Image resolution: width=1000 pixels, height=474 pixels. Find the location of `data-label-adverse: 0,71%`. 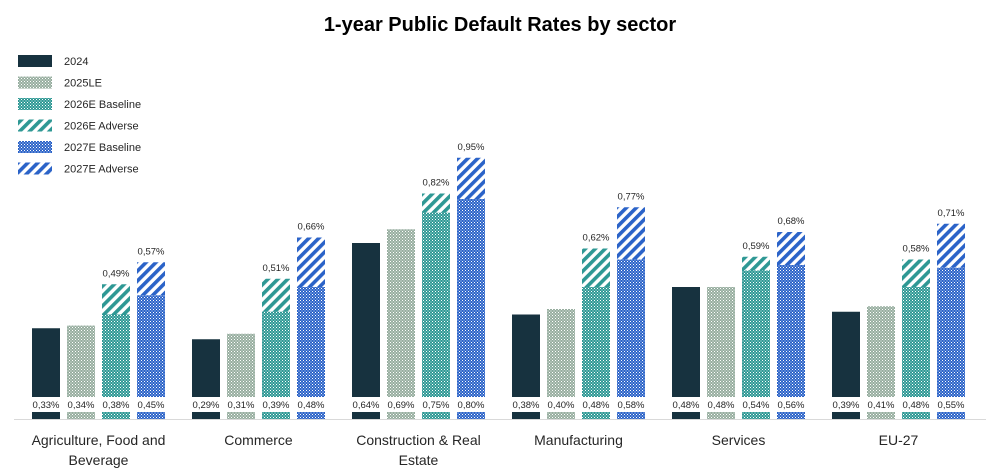

data-label-adverse: 0,71% is located at coordinates (951, 213).